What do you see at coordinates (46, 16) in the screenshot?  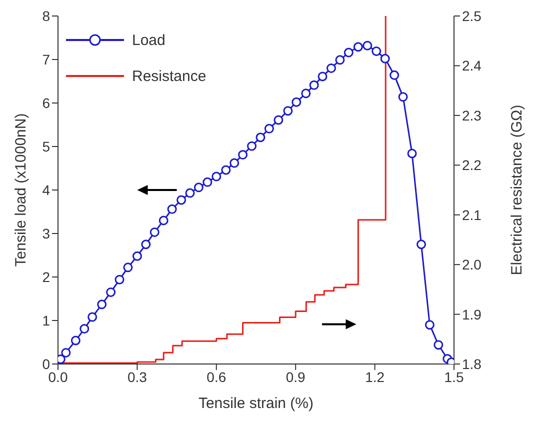 I see `y-tick-label: 8` at bounding box center [46, 16].